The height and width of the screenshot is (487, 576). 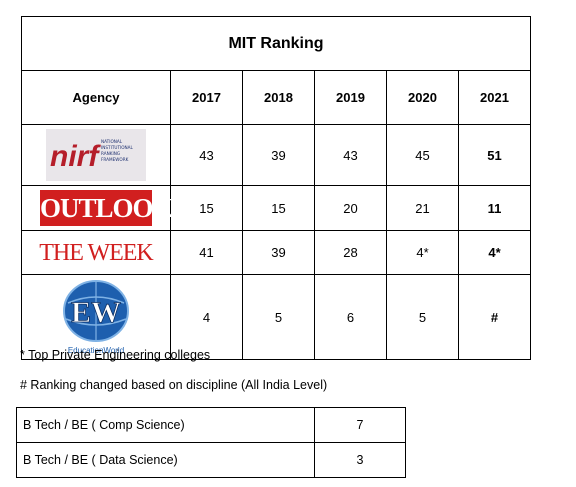 What do you see at coordinates (422, 97) in the screenshot?
I see `header-year: 2020` at bounding box center [422, 97].